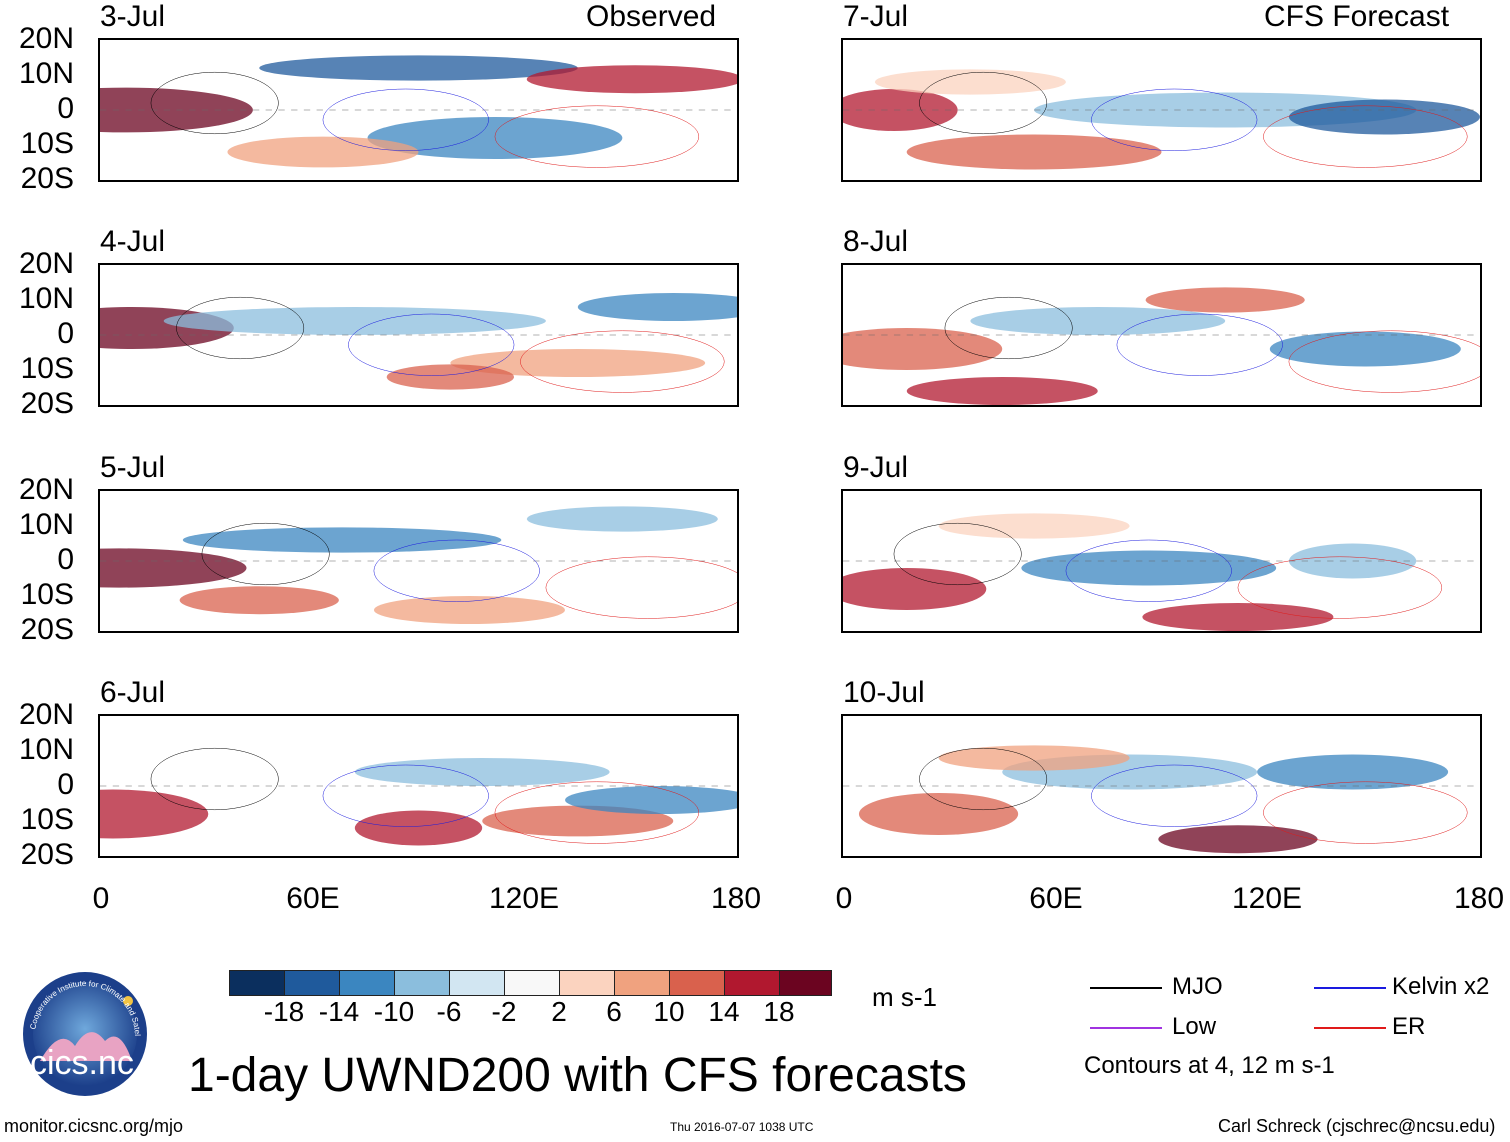 The height and width of the screenshot is (1142, 1510). What do you see at coordinates (284, 1011) in the screenshot?
I see `colorbar-label: -18` at bounding box center [284, 1011].